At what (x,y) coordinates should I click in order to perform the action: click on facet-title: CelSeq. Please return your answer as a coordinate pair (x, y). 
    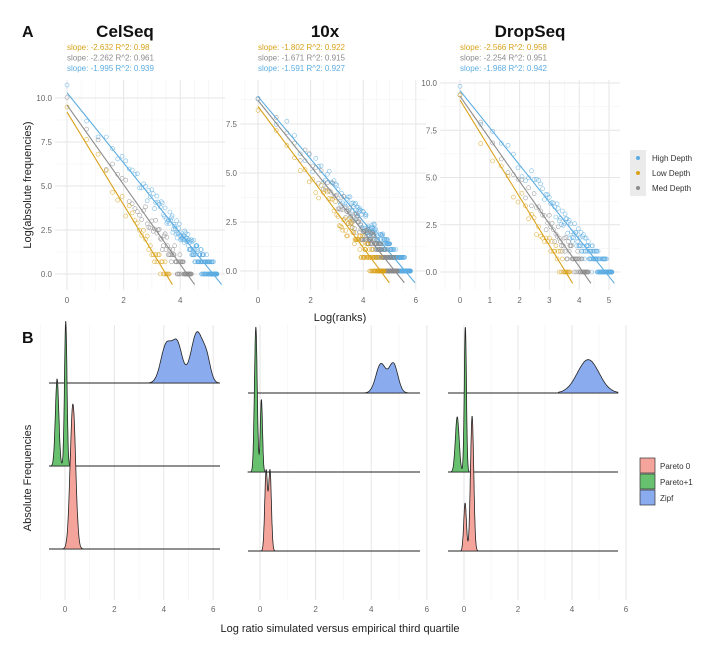
    Looking at the image, I should click on (125, 31).